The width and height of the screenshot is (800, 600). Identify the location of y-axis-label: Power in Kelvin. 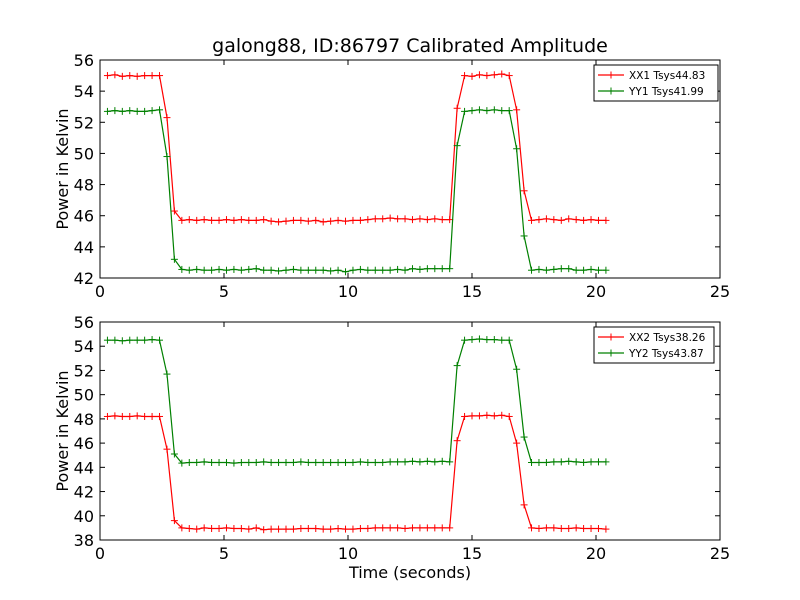
(62, 430).